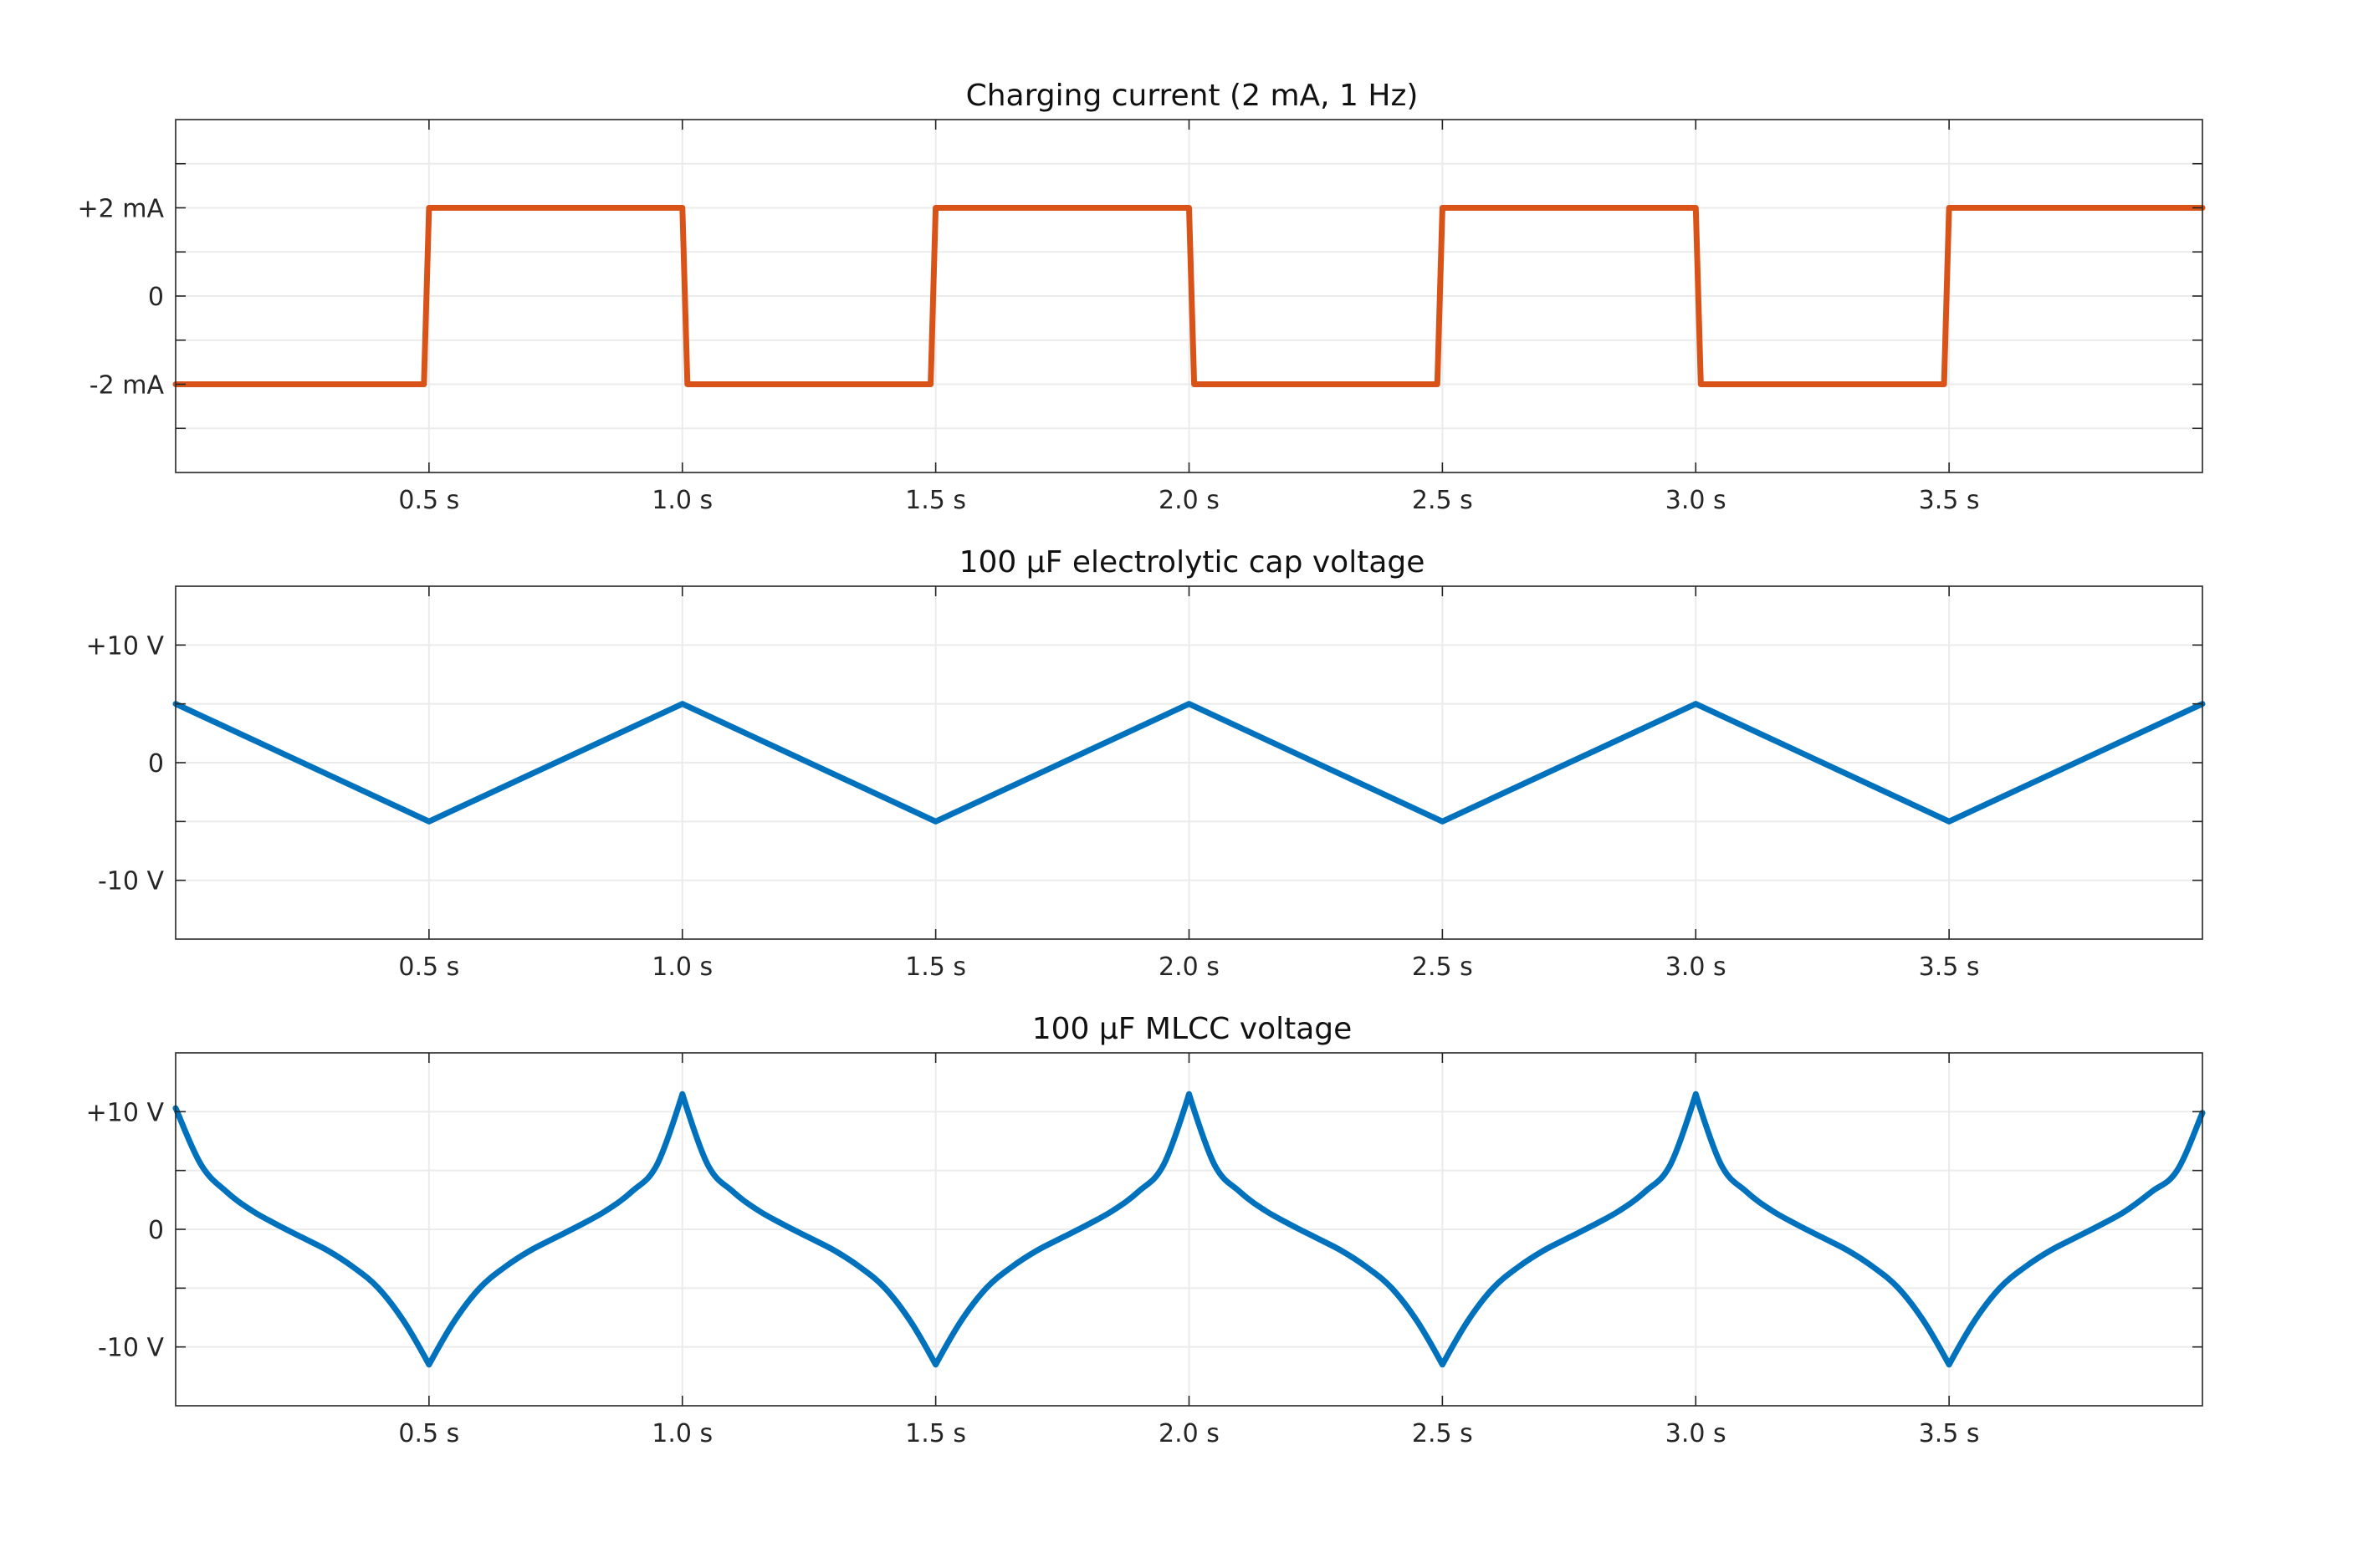 The height and width of the screenshot is (1568, 2353). I want to click on panel-title: 100 μF electrolytic cap voltage, so click(1192, 562).